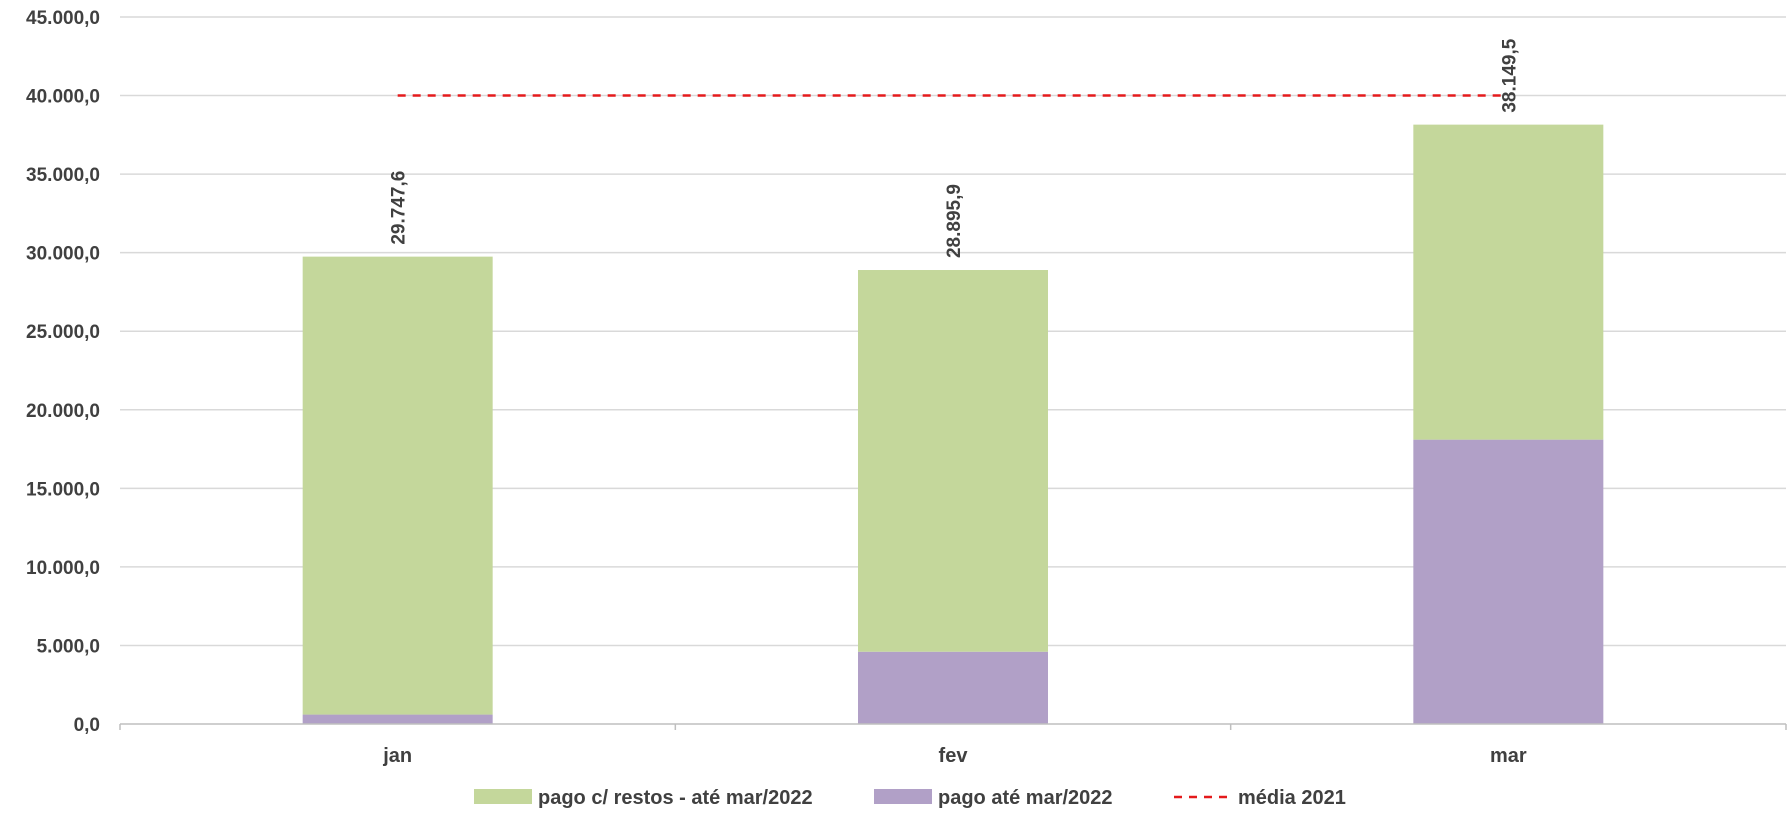 The height and width of the screenshot is (824, 1789). What do you see at coordinates (1292, 798) in the screenshot?
I see `legend-entry-label: média 2021` at bounding box center [1292, 798].